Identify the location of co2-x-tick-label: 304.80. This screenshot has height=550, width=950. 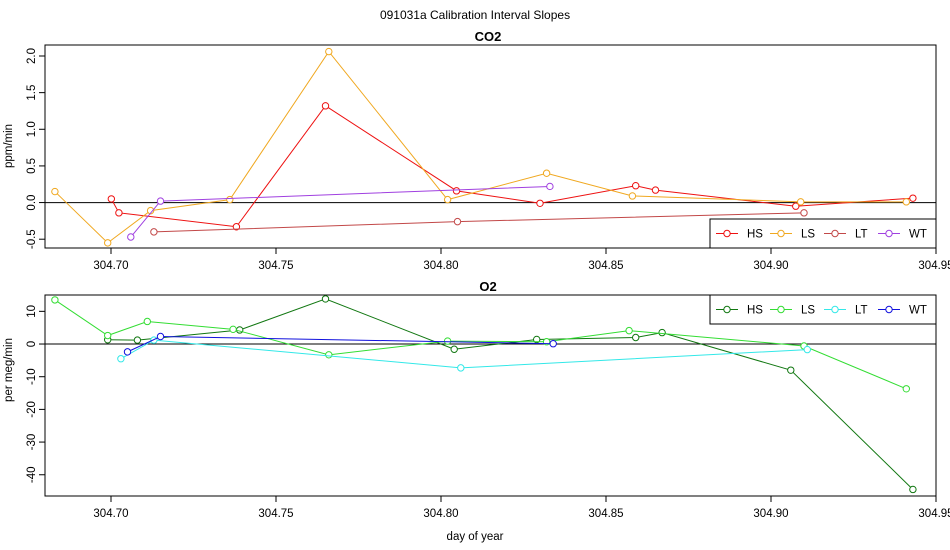
(440, 266).